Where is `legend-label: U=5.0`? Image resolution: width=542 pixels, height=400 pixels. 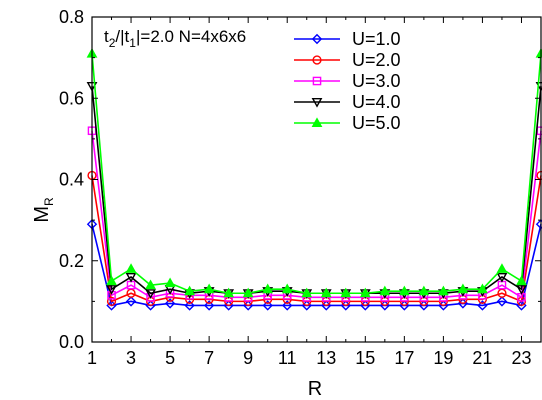
legend-label: U=5.0 is located at coordinates (376, 123).